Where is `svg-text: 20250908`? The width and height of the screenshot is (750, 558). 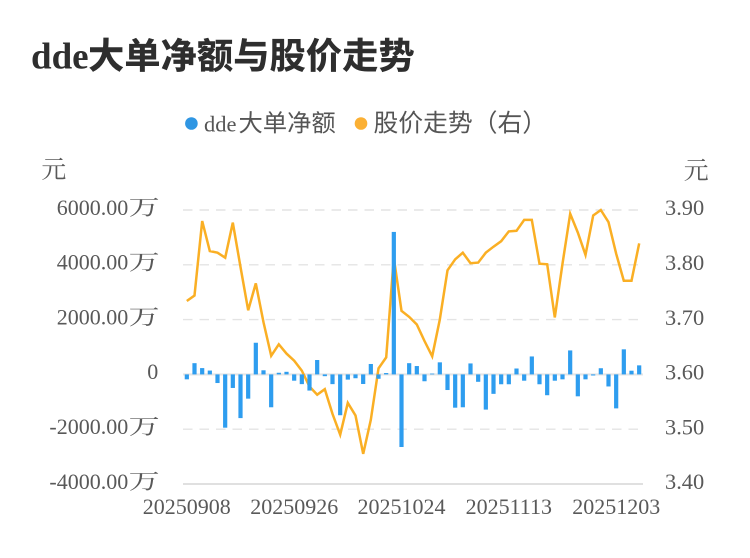
svg-text: 20250908 is located at coordinates (187, 506).